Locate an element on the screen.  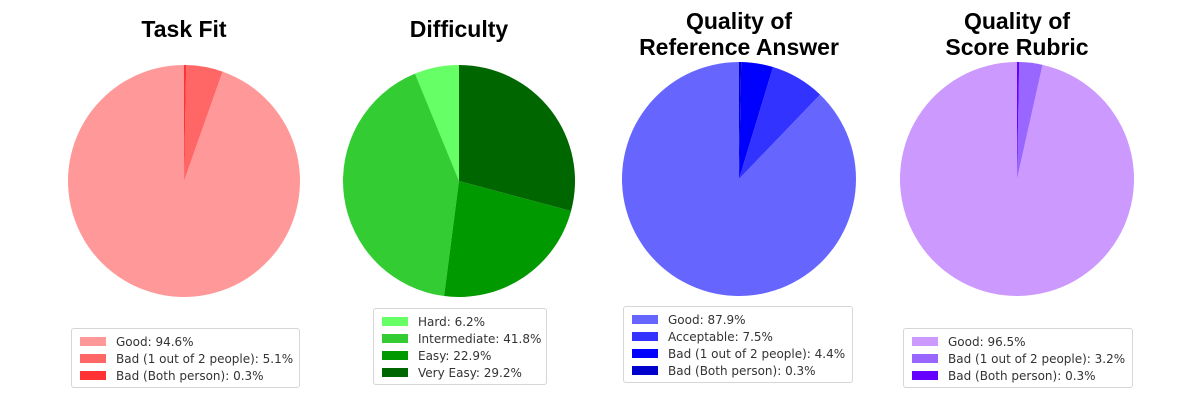
legend-item: Bad (1 out of 2 people): 4.4% is located at coordinates (739, 353).